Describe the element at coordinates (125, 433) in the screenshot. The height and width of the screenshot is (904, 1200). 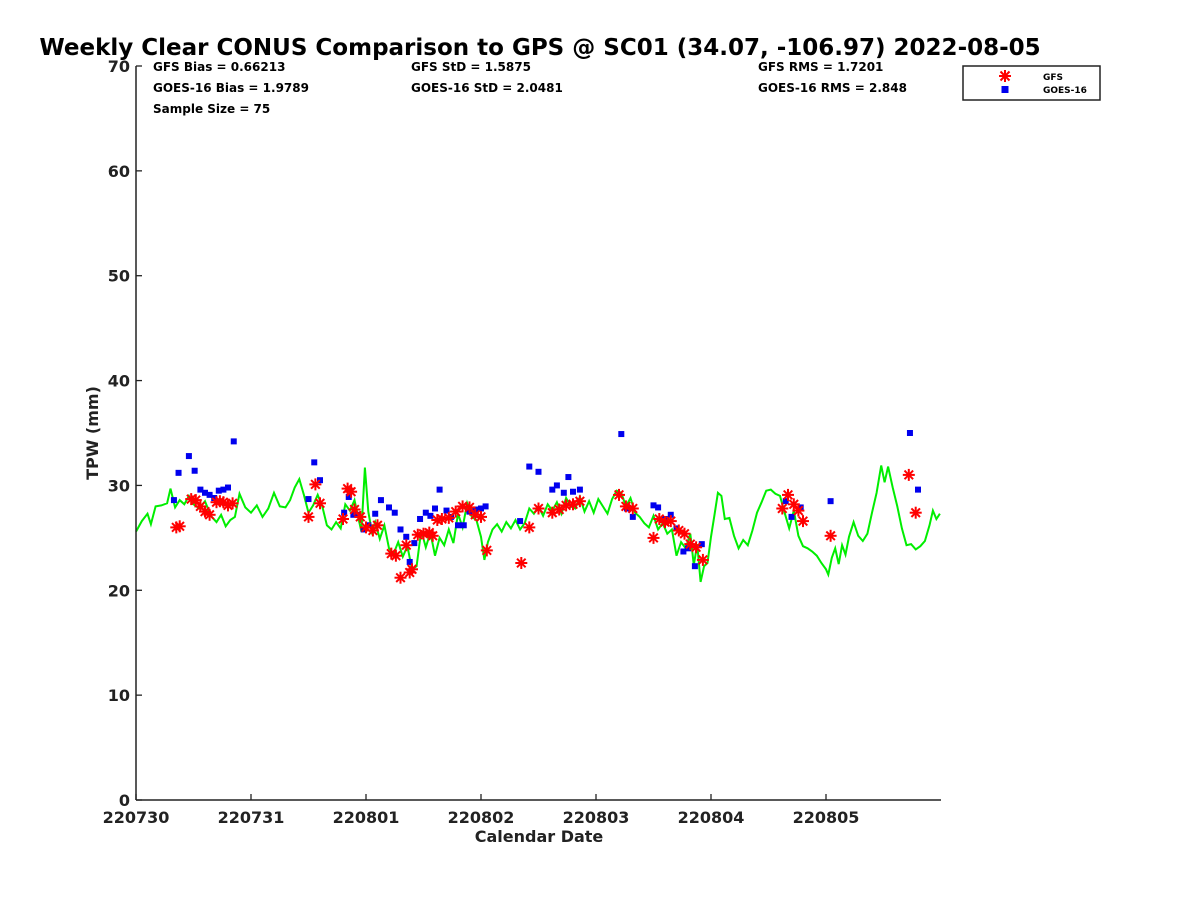
I see `y-ticks: 0 10 20 30 40 50 60 70` at that location.